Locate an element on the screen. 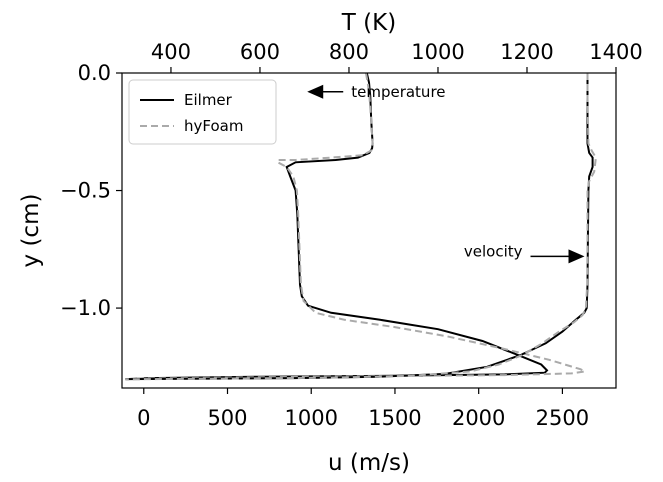  annotation-velocity: velocity is located at coordinates (524, 253).